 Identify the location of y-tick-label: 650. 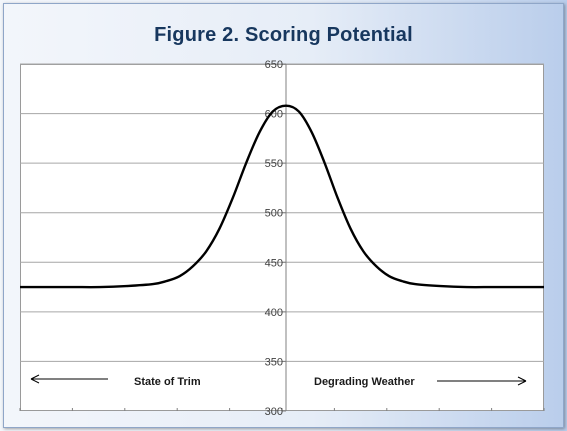
(274, 65).